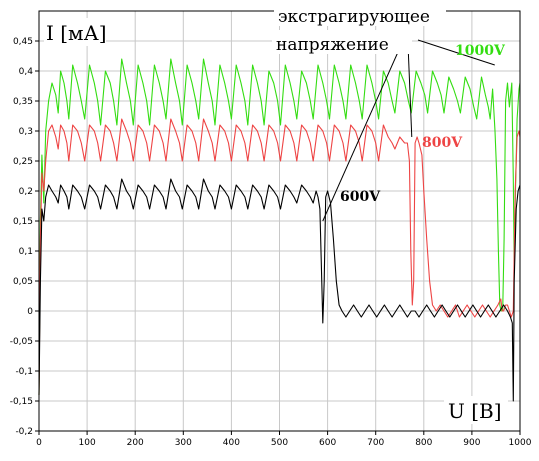 Image resolution: width=539 pixels, height=461 pixels. I want to click on y-tick-label: -0,2, so click(24, 432).